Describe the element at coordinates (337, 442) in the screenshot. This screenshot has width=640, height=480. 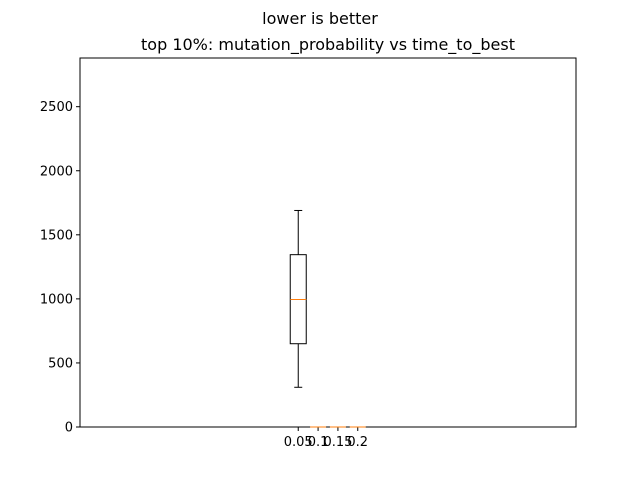
I see `x-tick-label: 0.15` at that location.